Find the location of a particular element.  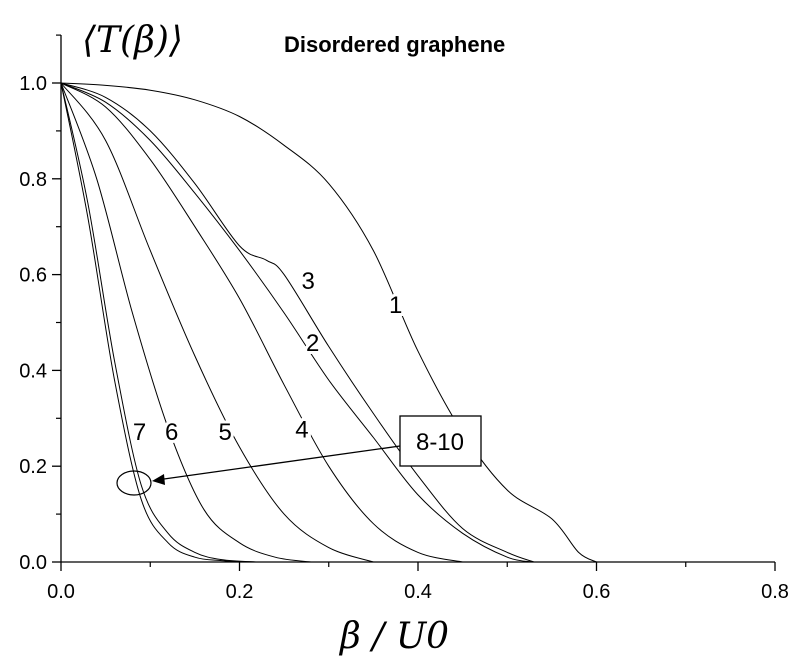

curve-label-6: 6 is located at coordinates (171, 432).